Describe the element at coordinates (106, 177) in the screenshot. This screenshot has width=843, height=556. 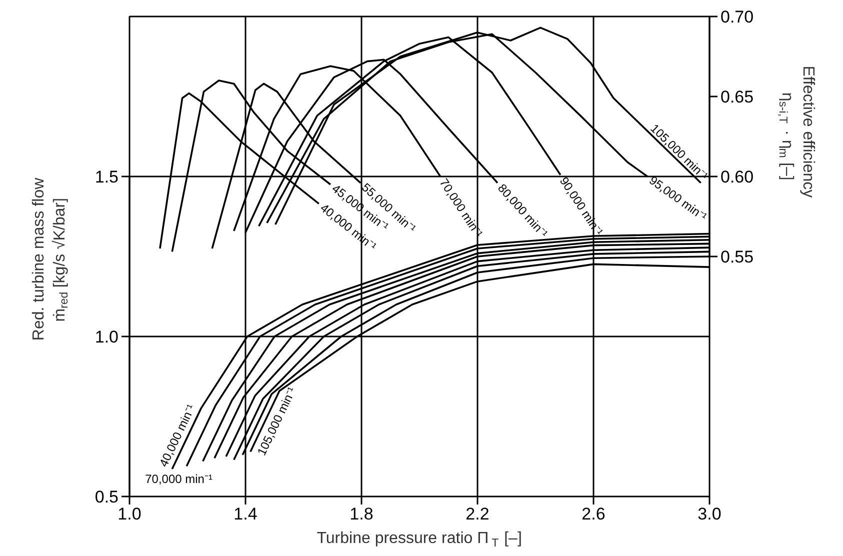
I see `y-tick-label: 1.5` at that location.